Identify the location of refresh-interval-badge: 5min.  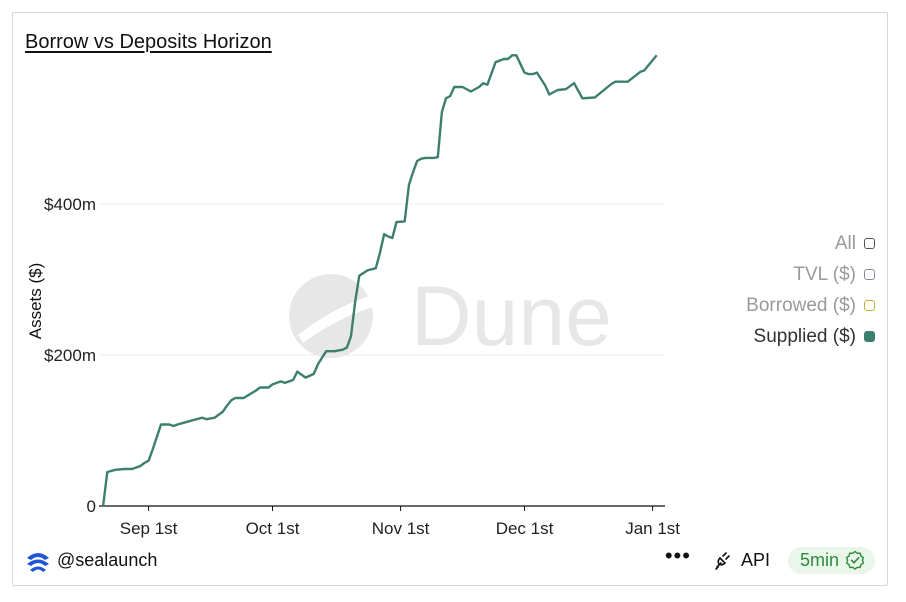
(831, 560).